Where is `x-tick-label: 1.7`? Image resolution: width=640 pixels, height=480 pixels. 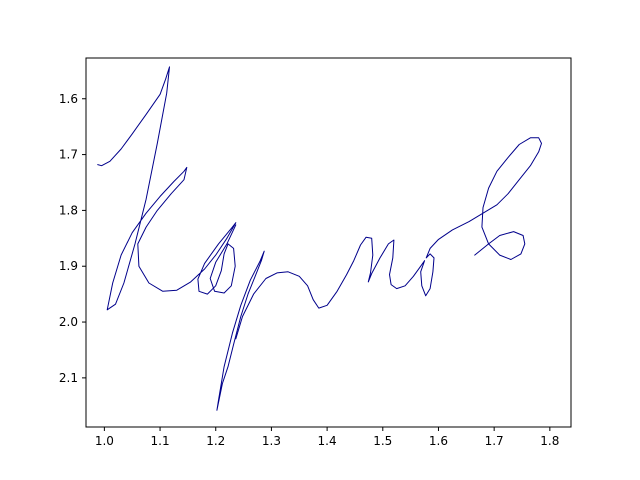
x-tick-label: 1.7 is located at coordinates (494, 441).